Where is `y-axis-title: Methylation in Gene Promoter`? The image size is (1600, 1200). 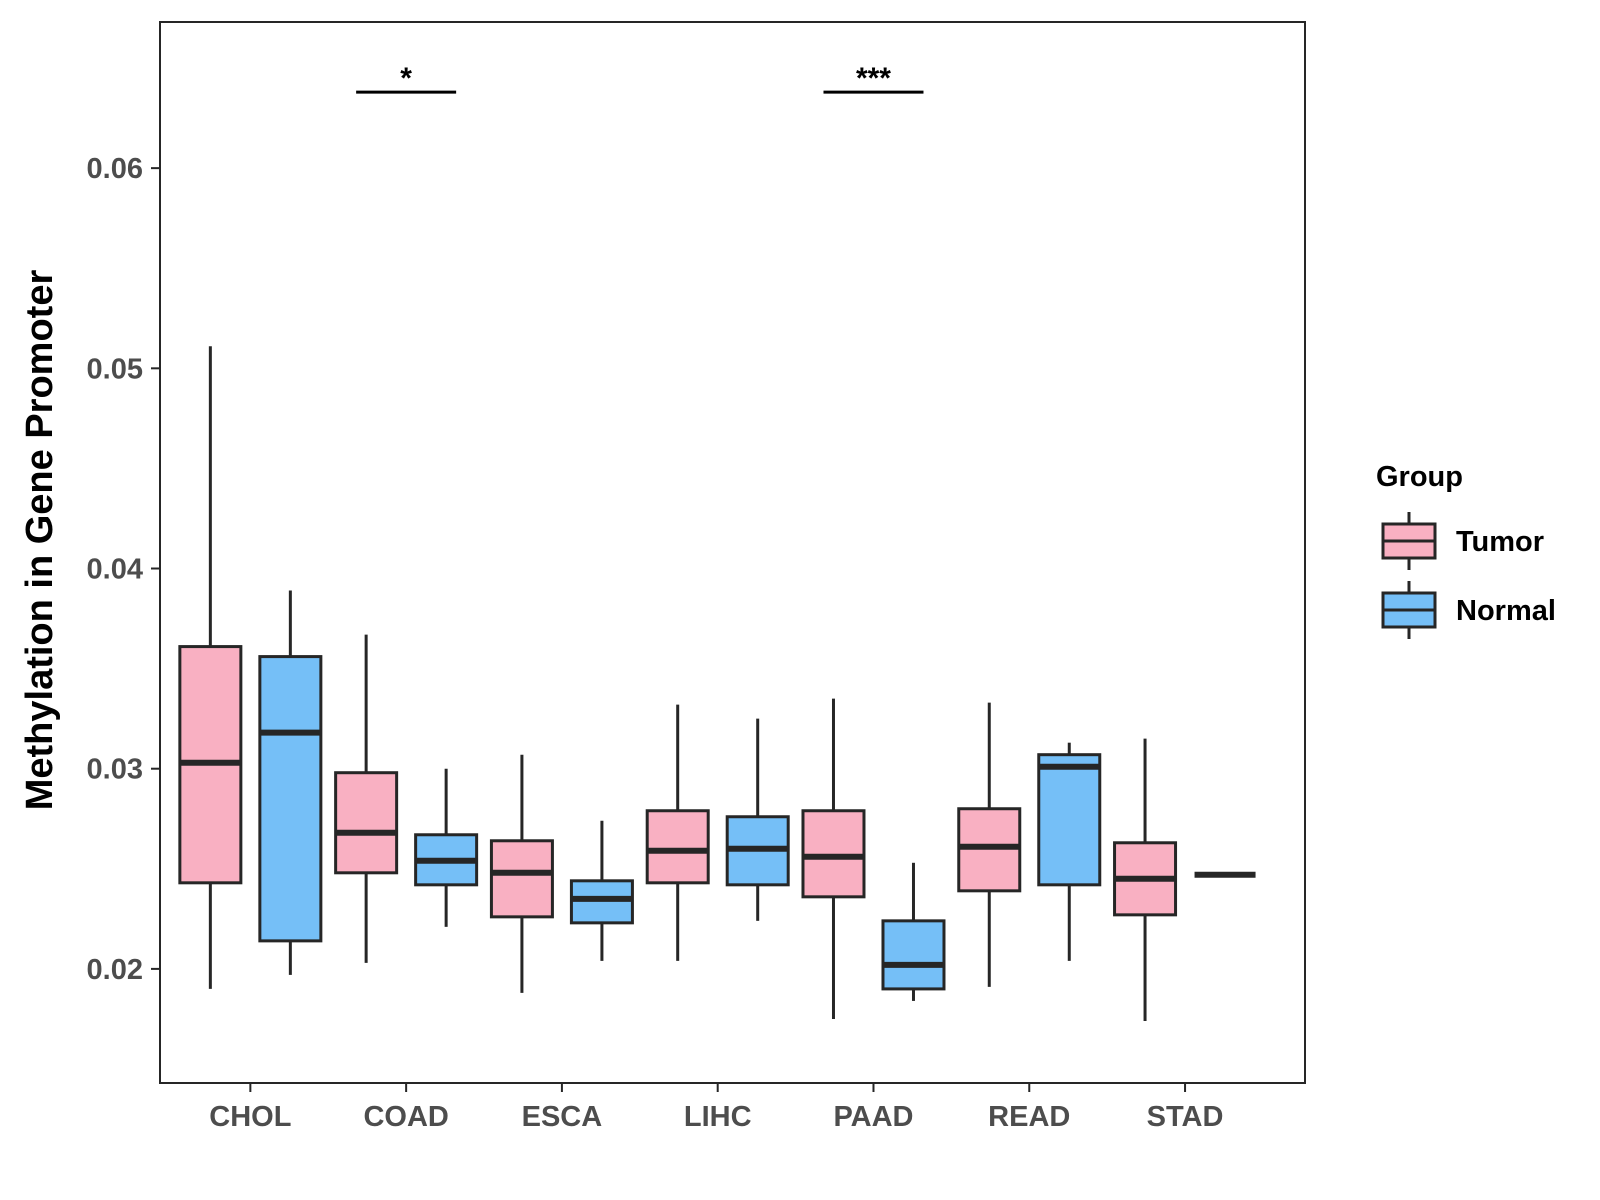
y-axis-title: Methylation in Gene Promoter is located at coordinates (40, 540).